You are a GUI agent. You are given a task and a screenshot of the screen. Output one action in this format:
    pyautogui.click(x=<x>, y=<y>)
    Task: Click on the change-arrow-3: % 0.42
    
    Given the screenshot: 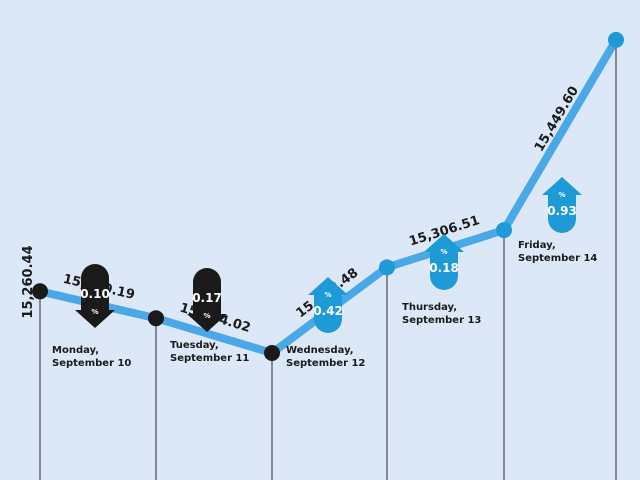 What is the action you would take?
    pyautogui.click(x=328, y=305)
    